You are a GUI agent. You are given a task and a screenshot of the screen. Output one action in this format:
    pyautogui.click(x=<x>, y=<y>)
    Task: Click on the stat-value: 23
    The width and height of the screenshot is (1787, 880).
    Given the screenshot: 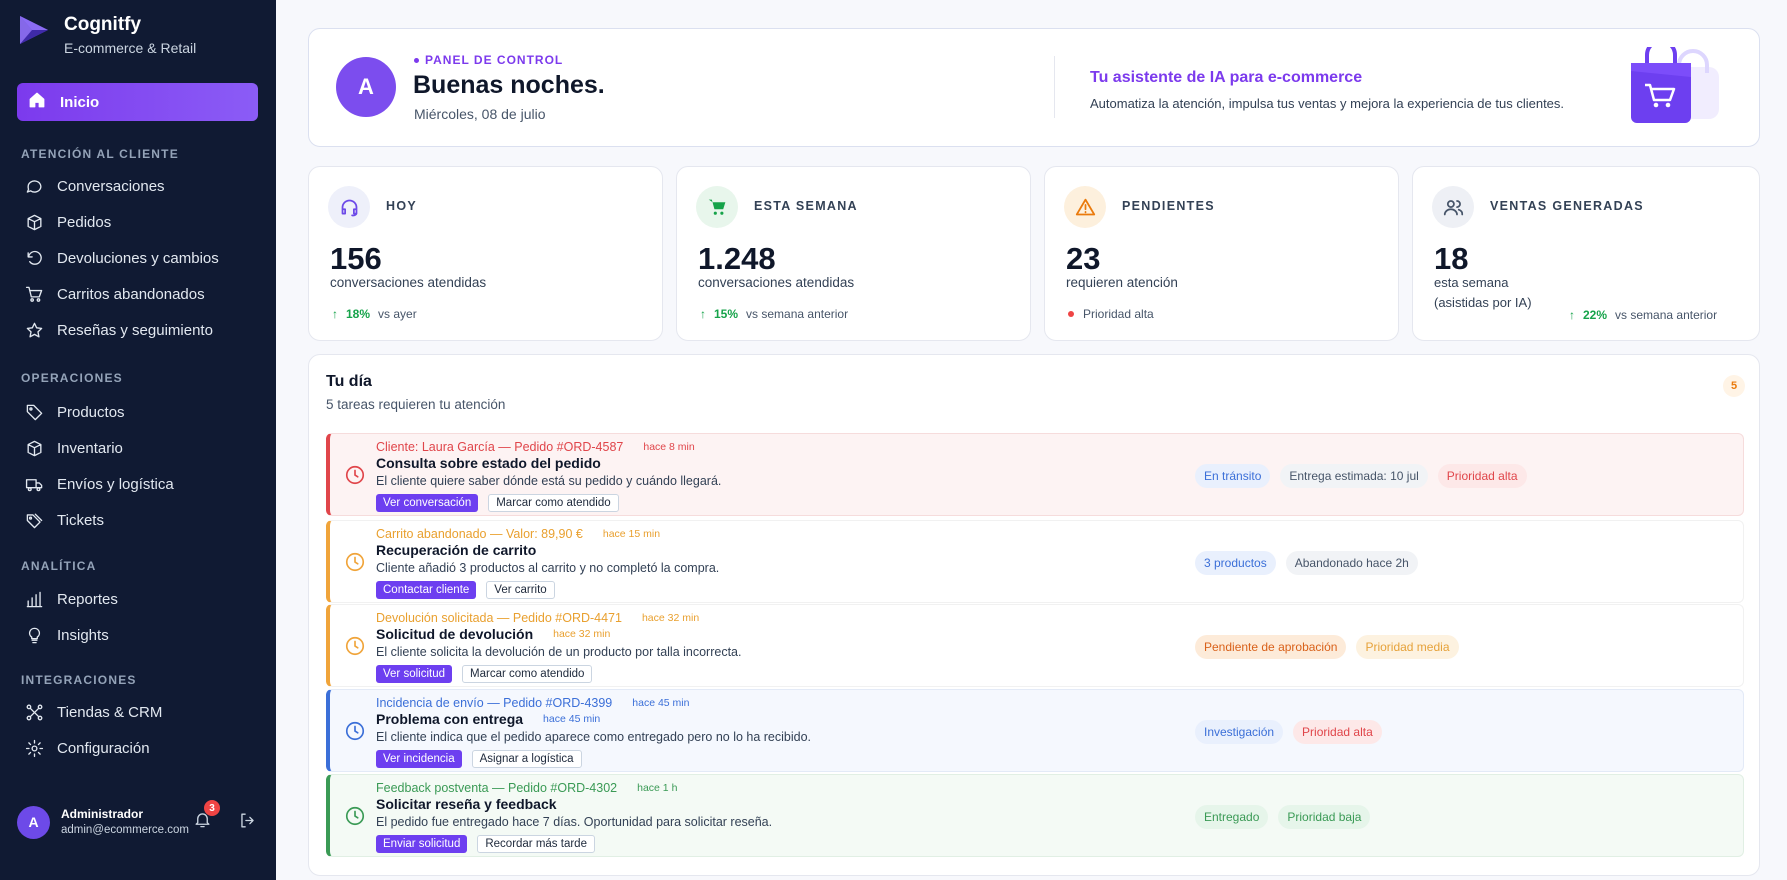 What is the action you would take?
    pyautogui.click(x=1083, y=258)
    